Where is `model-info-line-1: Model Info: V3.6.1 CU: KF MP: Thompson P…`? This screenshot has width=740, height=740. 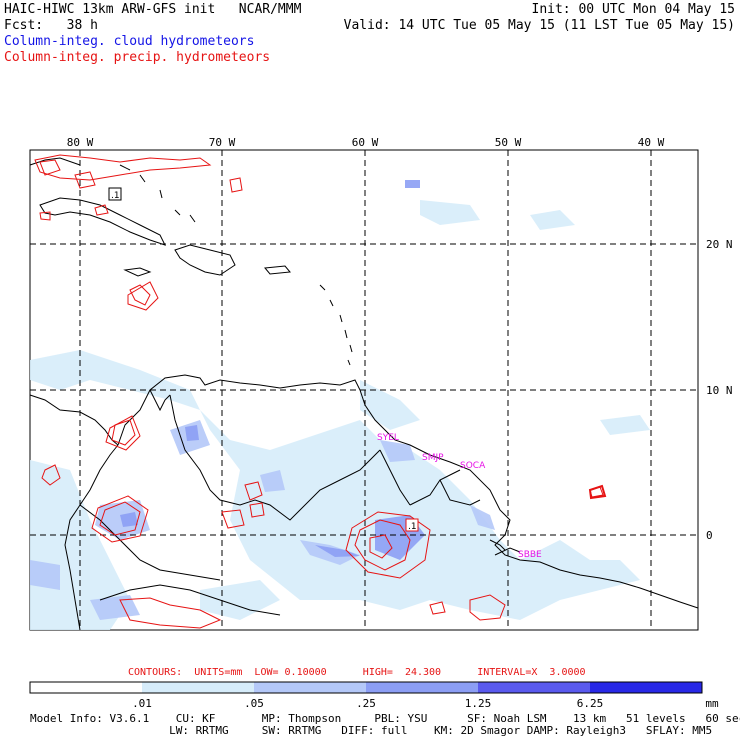 model-info-line-1: Model Info: V3.6.1 CU: KF MP: Thompson P… is located at coordinates (385, 718).